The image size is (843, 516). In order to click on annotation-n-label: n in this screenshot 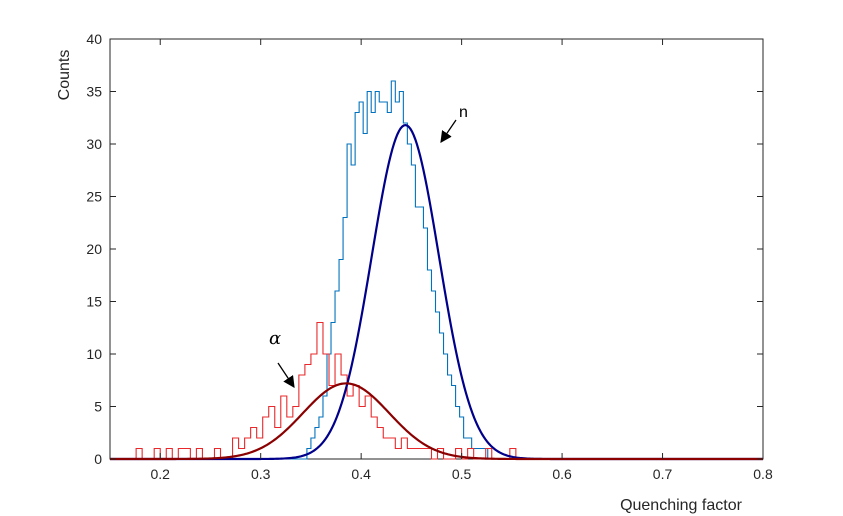, I will do `click(463, 112)`.